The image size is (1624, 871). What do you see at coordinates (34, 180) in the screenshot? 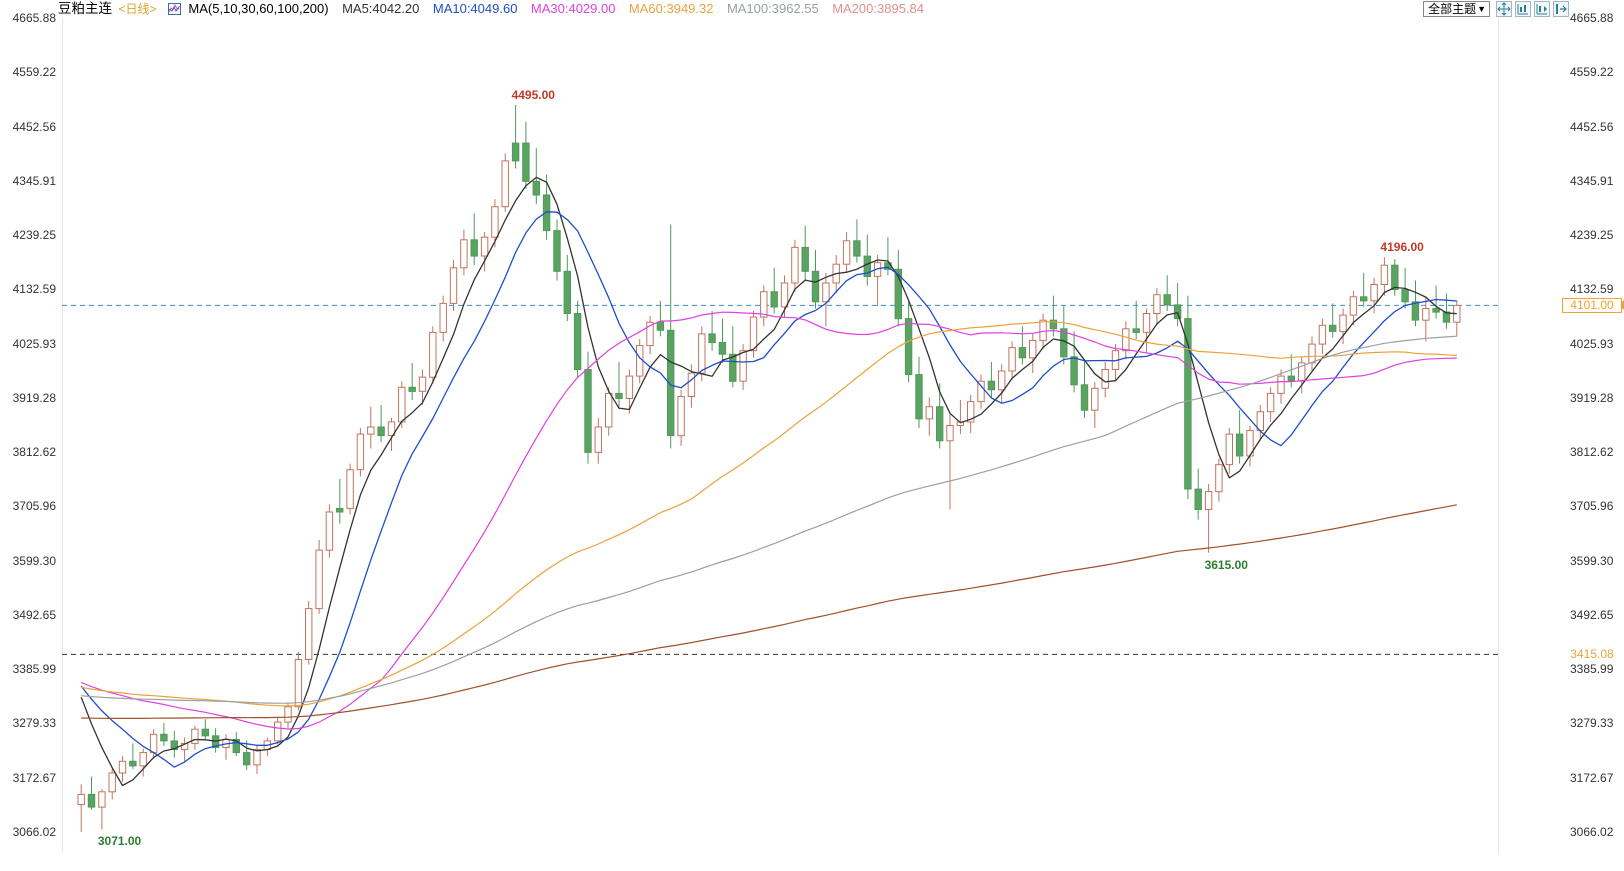
I see `y-tick-left: 4345.91` at bounding box center [34, 180].